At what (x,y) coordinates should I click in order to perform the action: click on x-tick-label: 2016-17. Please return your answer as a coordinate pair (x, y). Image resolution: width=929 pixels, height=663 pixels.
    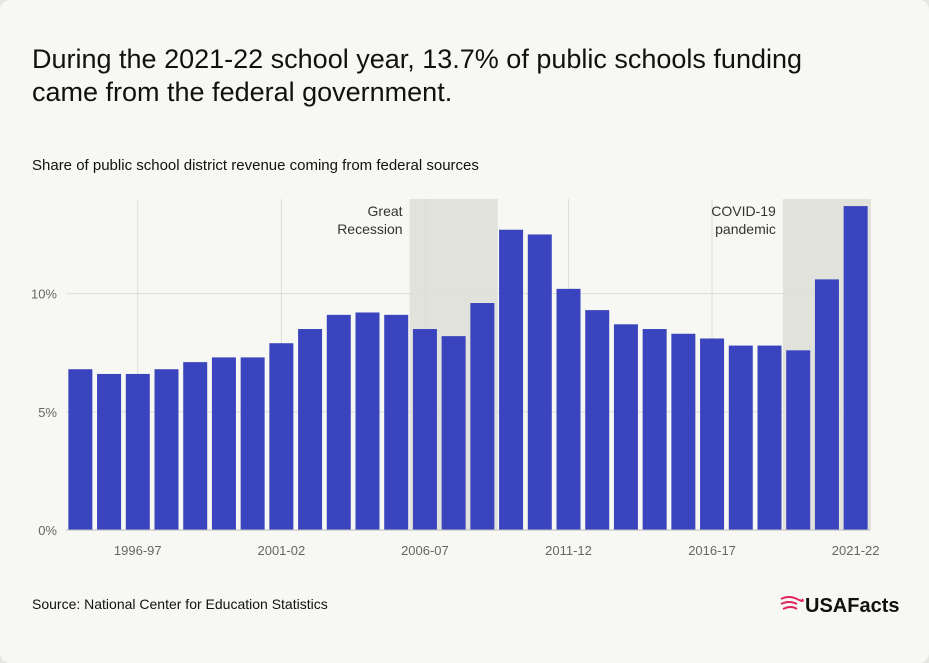
    Looking at the image, I should click on (712, 550).